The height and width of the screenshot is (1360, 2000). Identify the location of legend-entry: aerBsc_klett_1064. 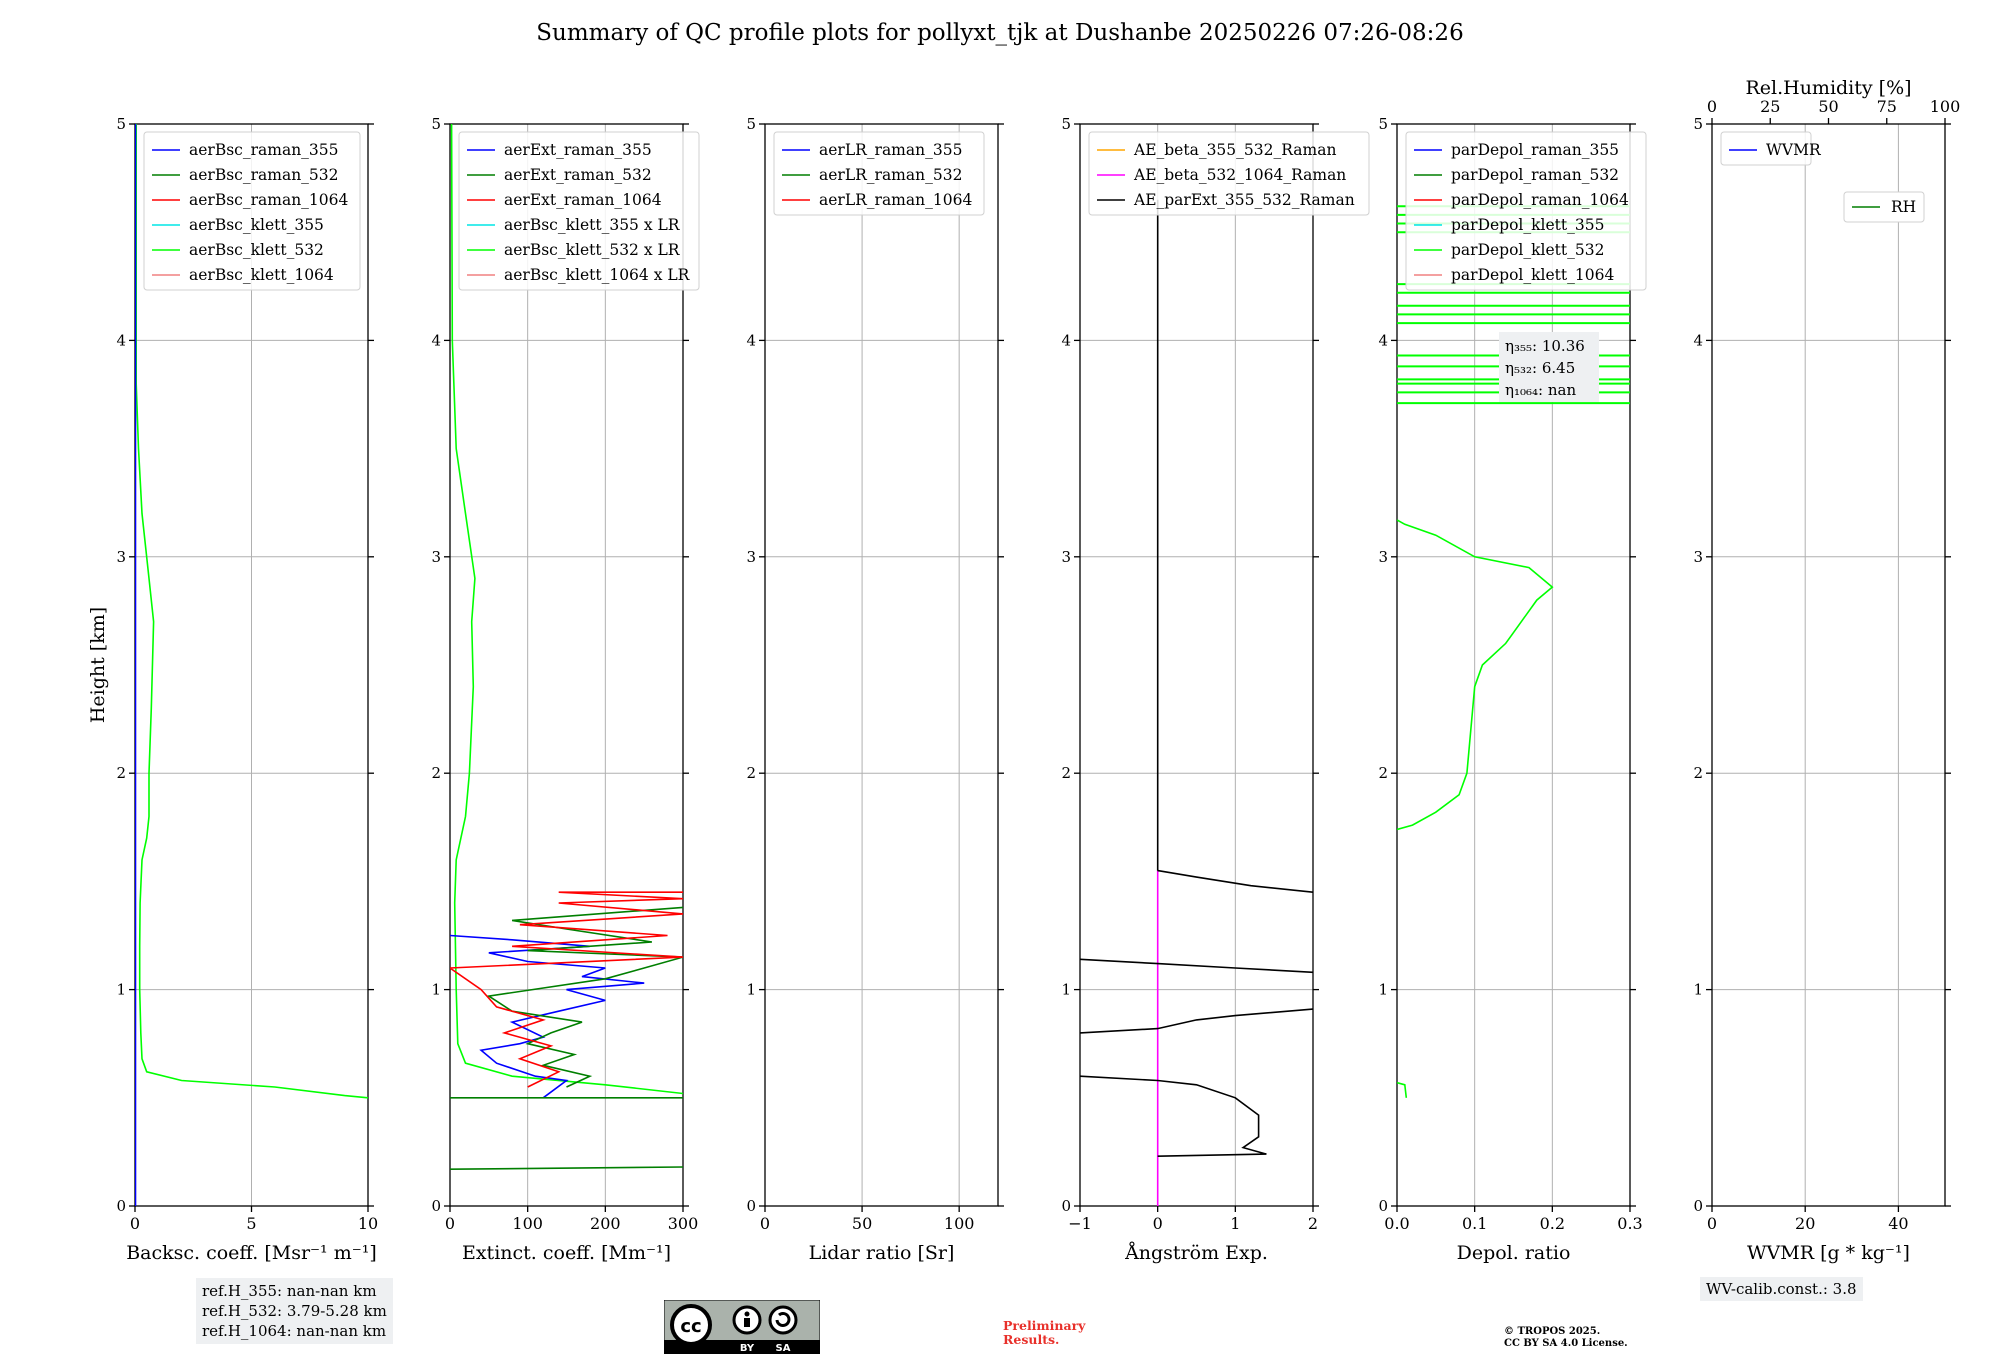
(261, 275).